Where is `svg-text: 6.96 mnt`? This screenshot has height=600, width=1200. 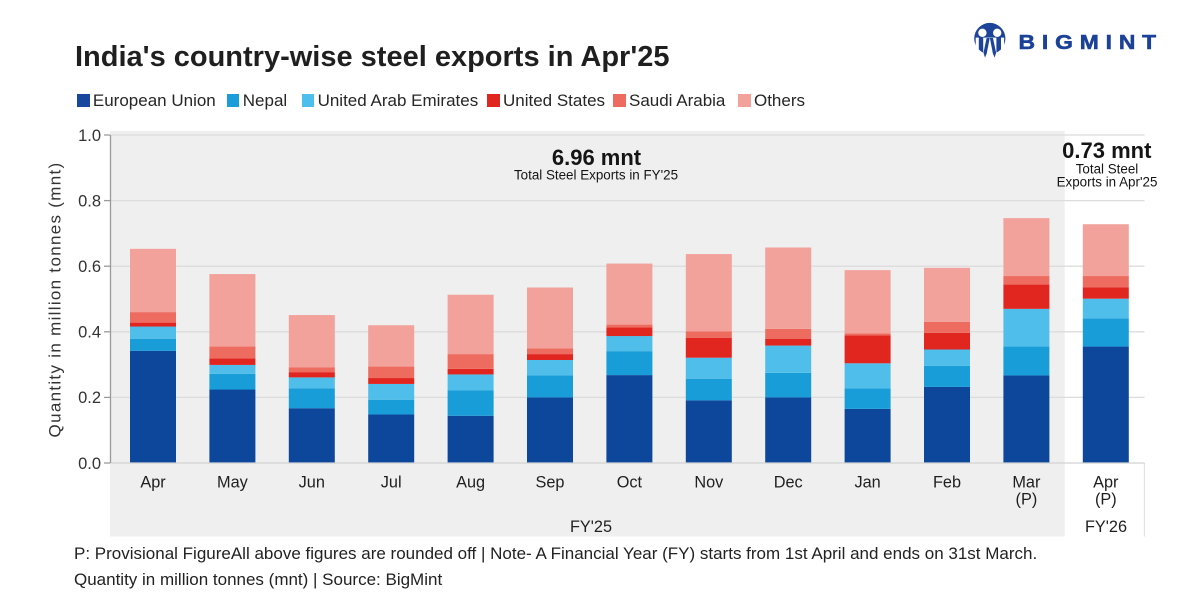
svg-text: 6.96 mnt is located at coordinates (597, 157).